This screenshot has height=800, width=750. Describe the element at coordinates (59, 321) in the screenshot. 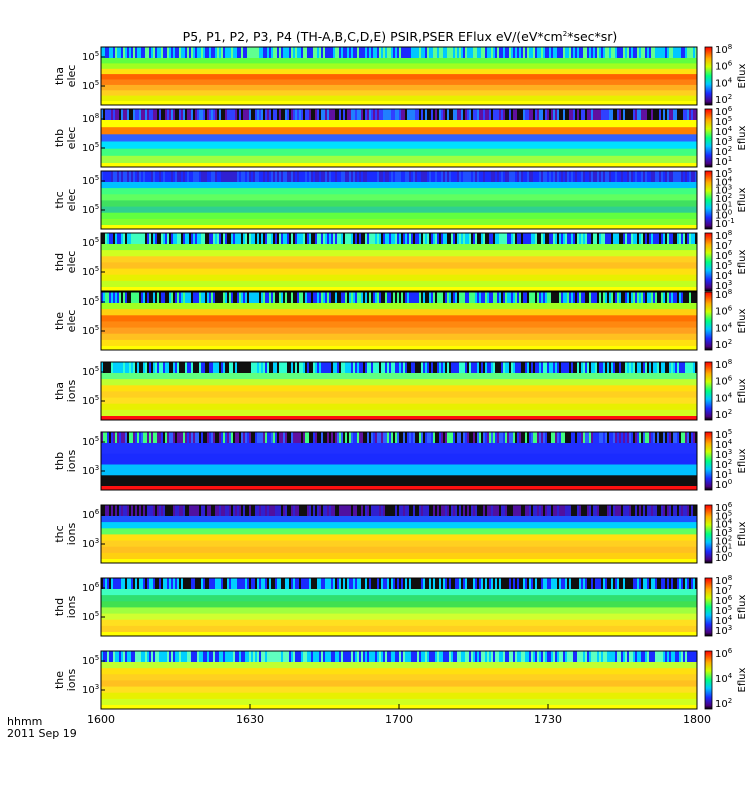

I see `panel-probe-label: the` at that location.